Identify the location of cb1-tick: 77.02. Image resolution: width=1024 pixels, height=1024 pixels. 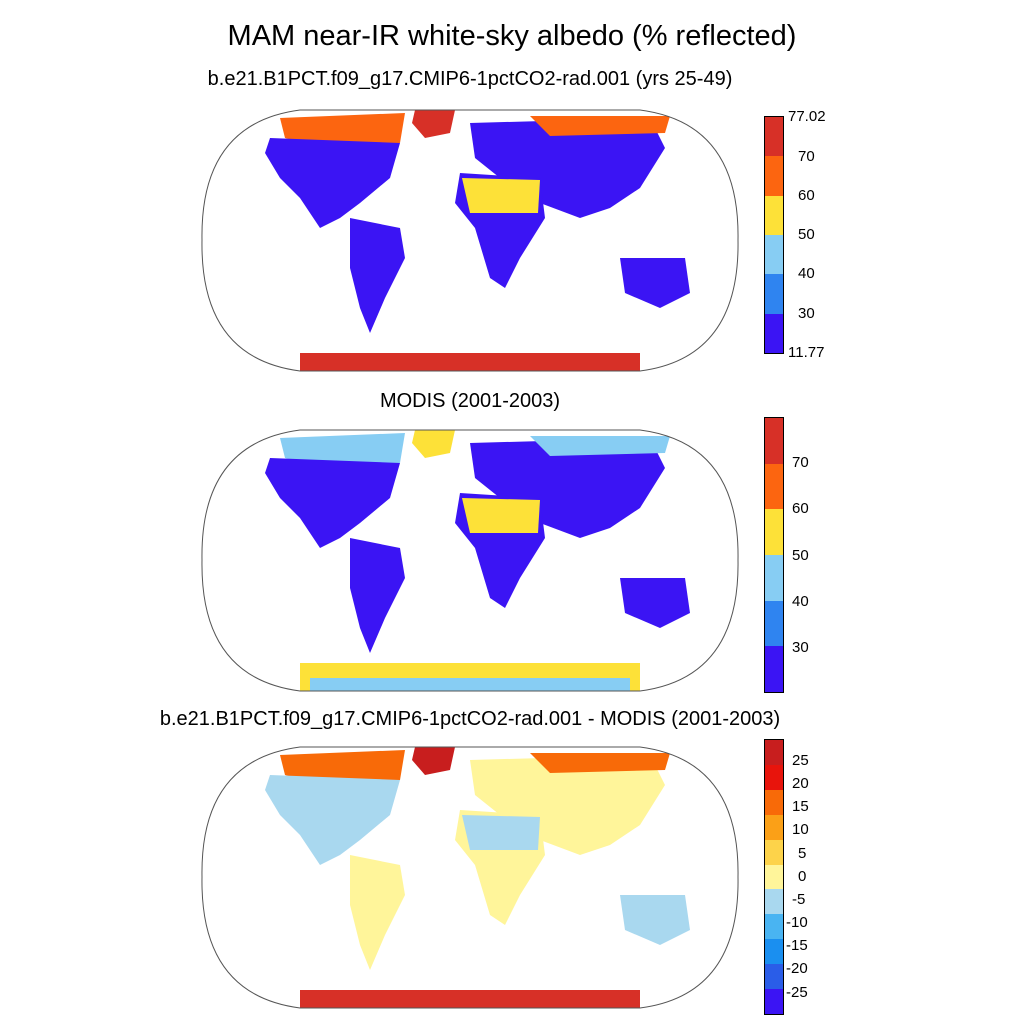
(807, 116).